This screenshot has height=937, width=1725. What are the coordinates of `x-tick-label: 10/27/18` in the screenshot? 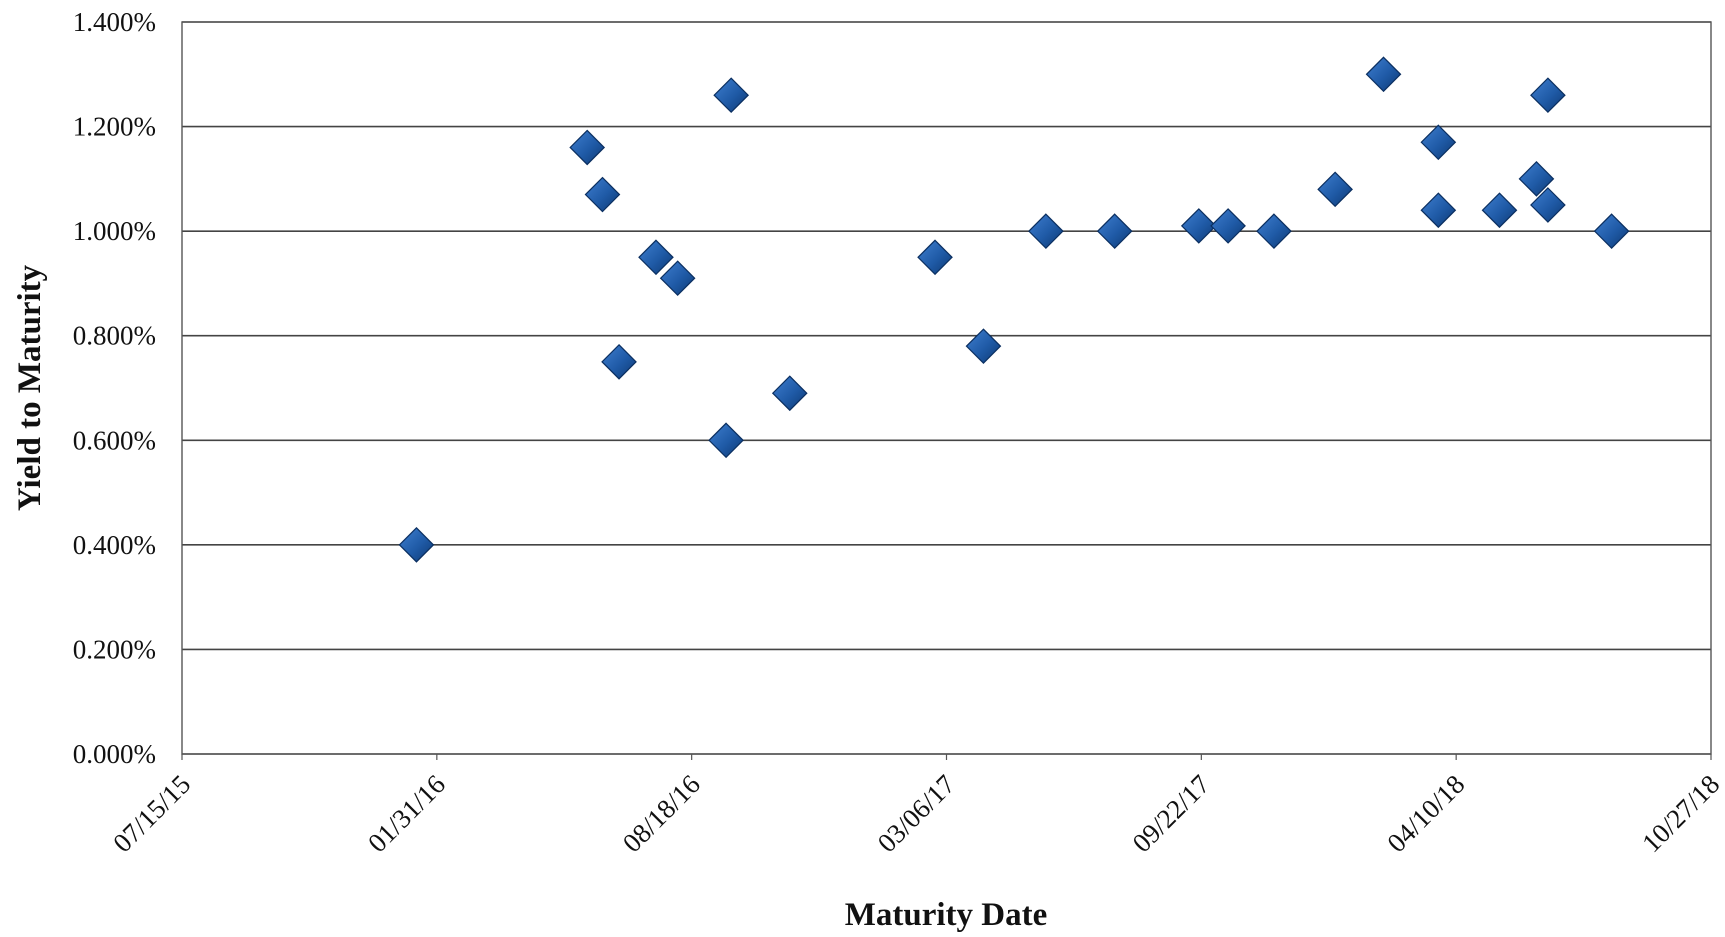 It's located at (1680, 813).